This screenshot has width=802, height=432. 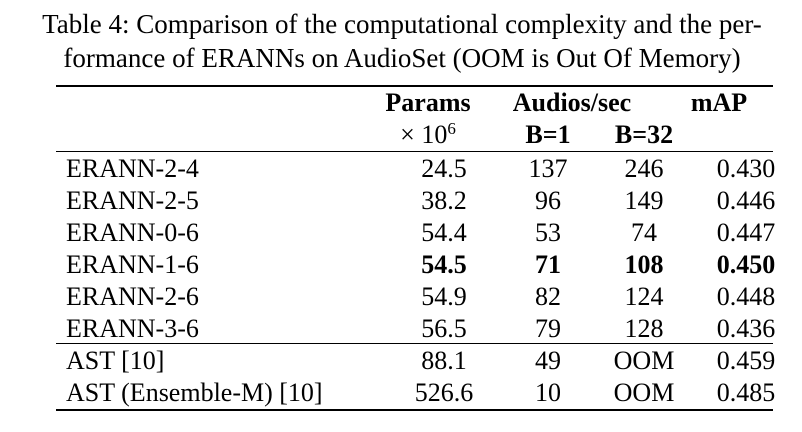 I want to click on cell-params: 54.5, so click(x=444, y=264).